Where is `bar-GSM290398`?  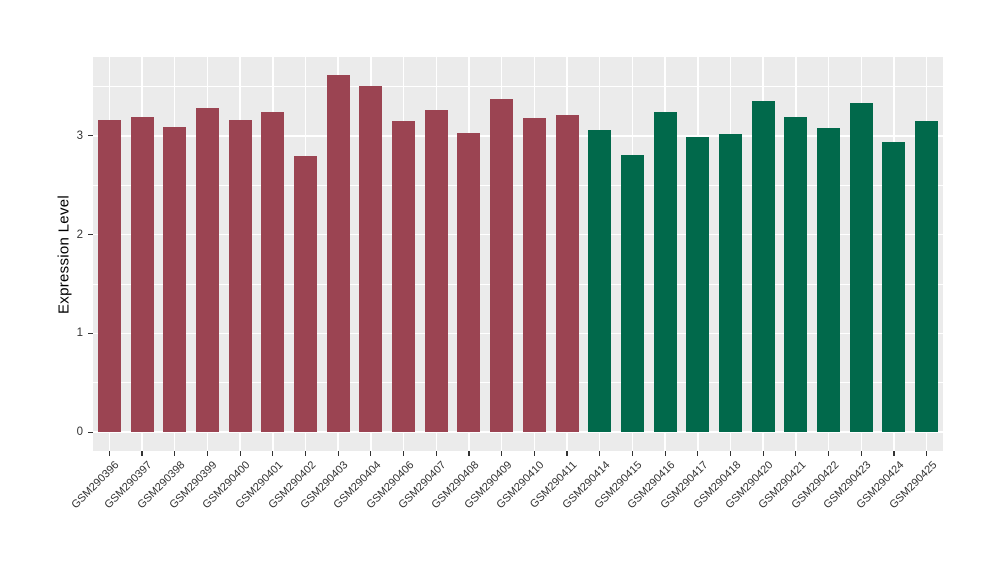 bar-GSM290398 is located at coordinates (175, 279).